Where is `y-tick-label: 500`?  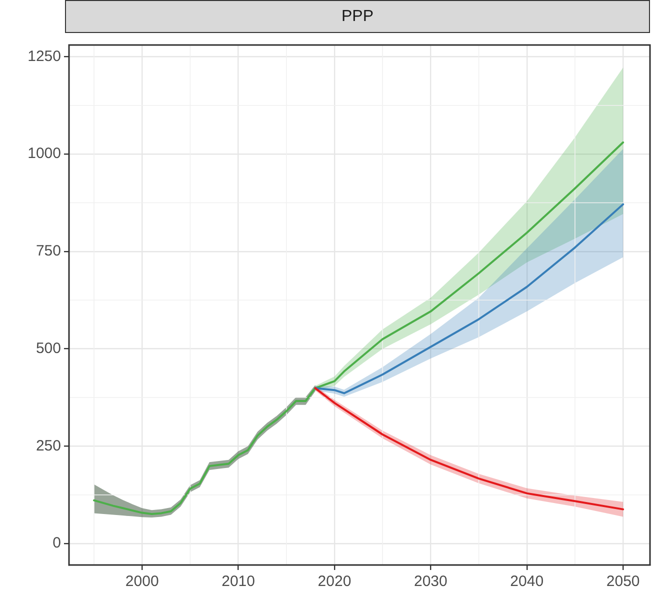
y-tick-label: 500 is located at coordinates (48, 348).